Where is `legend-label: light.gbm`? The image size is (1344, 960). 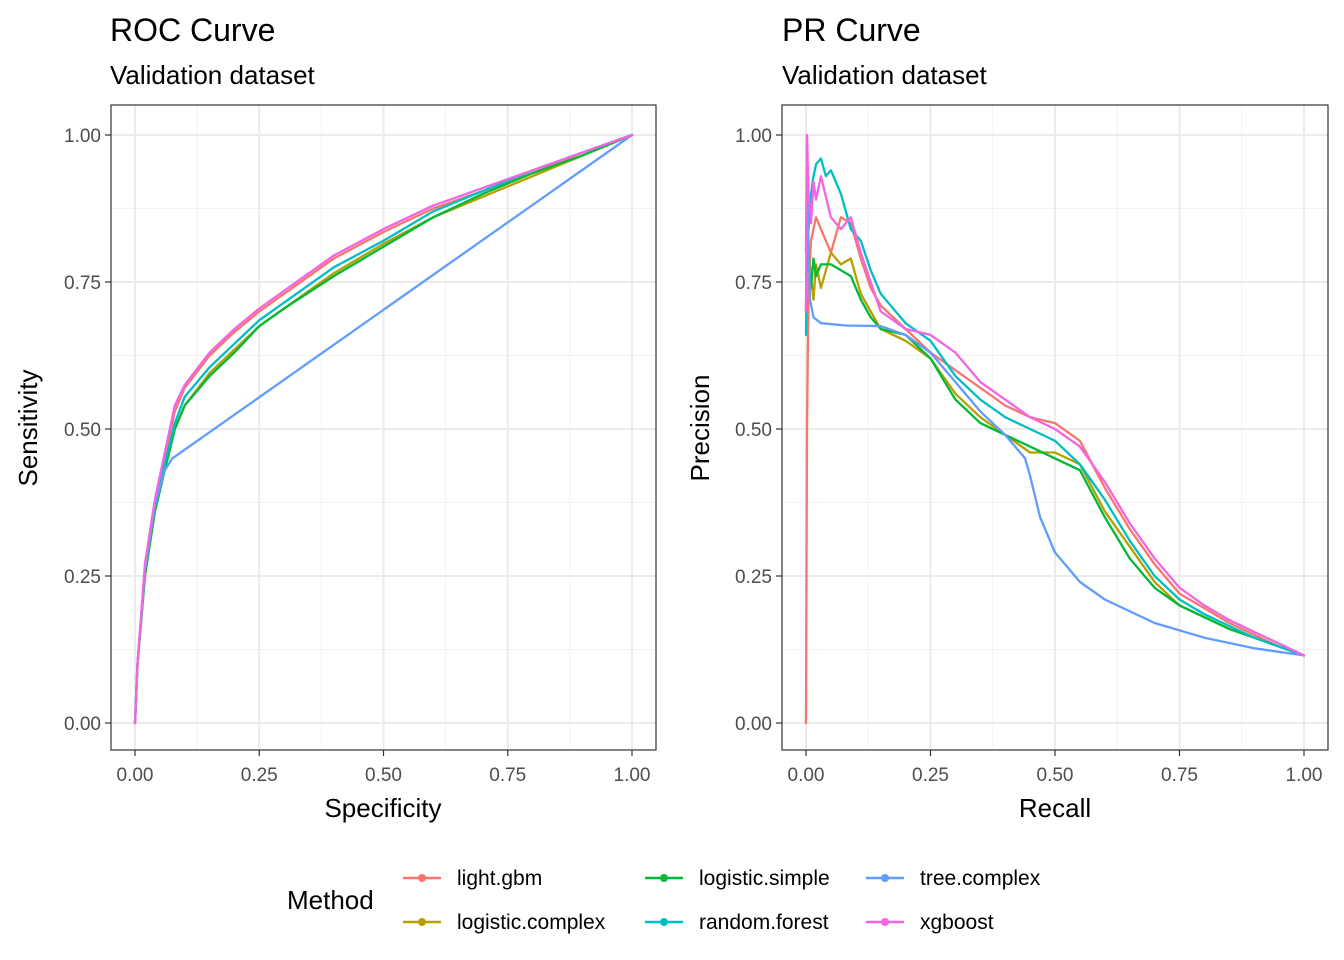 legend-label: light.gbm is located at coordinates (499, 878).